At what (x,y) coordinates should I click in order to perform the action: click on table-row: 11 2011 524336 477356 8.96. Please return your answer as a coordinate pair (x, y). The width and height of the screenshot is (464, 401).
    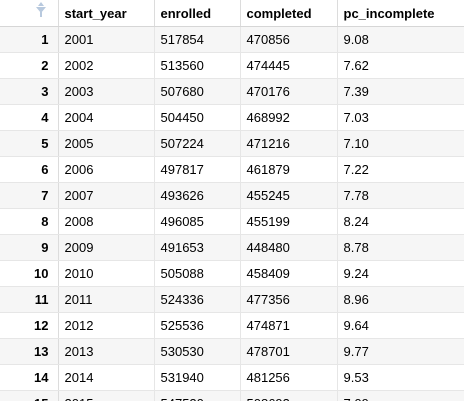
    Looking at the image, I should click on (232, 300).